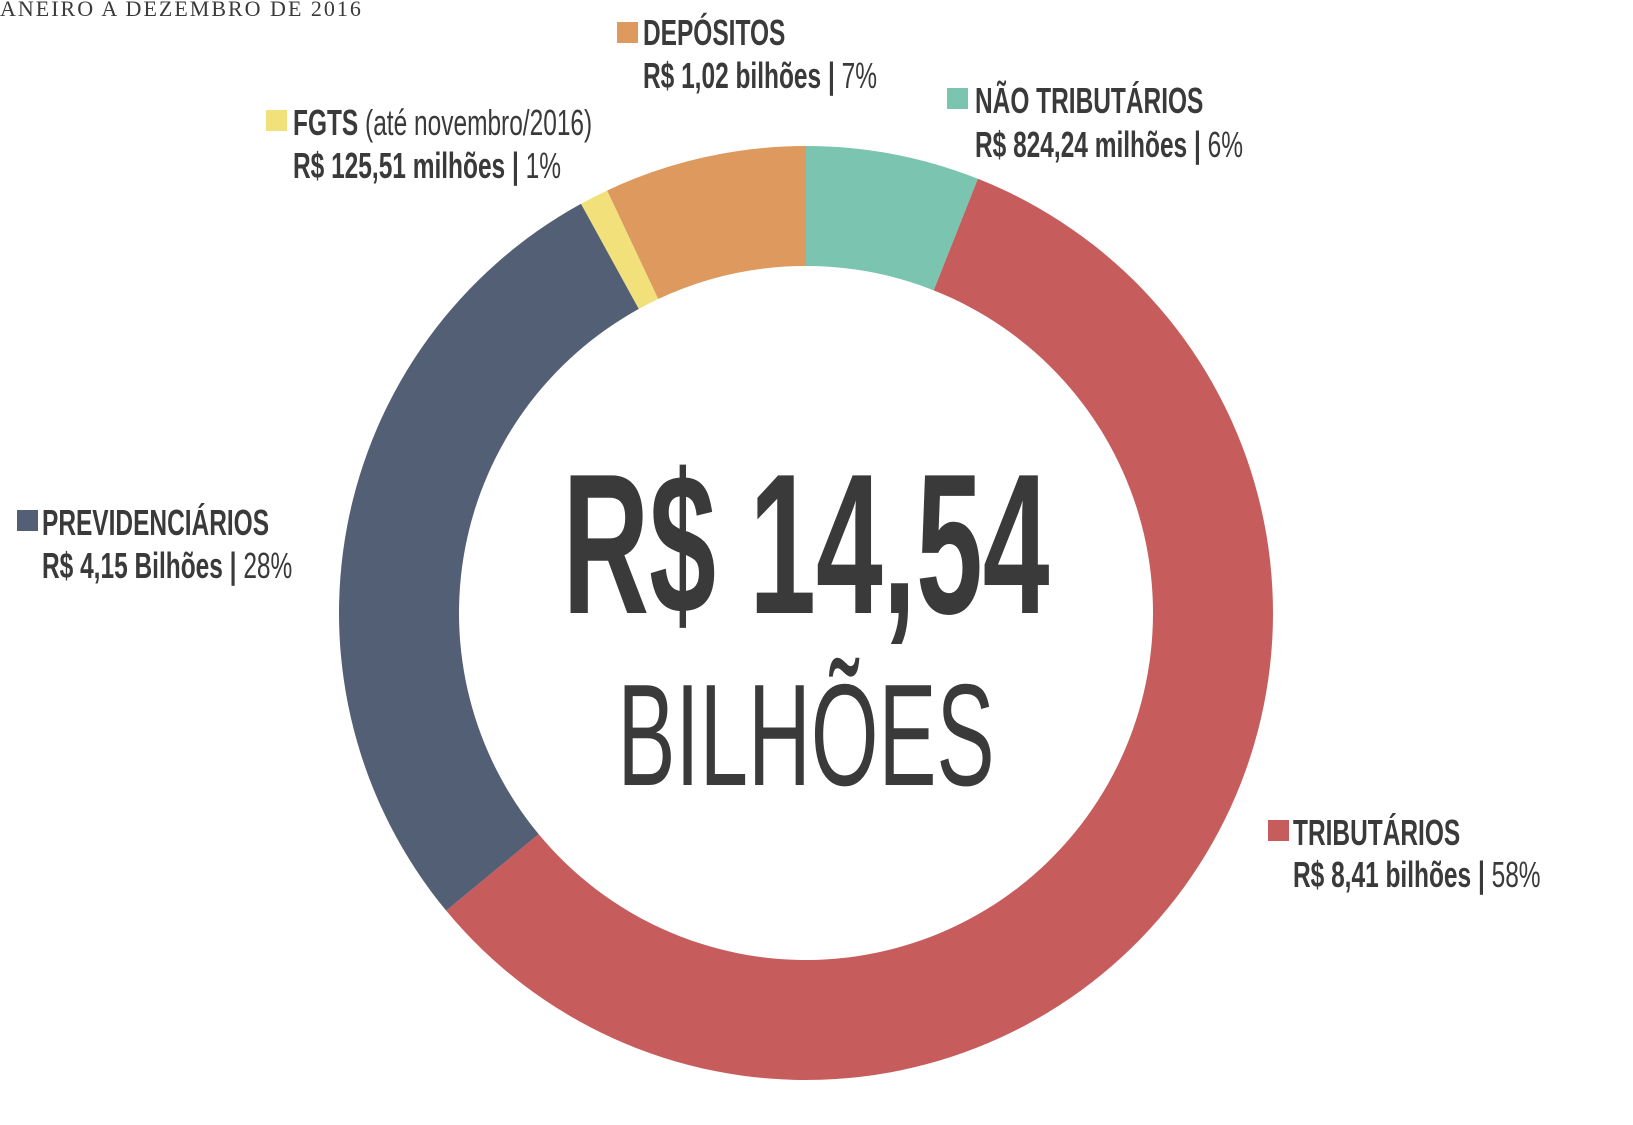 This screenshot has width=1633, height=1125. What do you see at coordinates (1382, 874) in the screenshot?
I see `amount: R$ 8,41 bilhões` at bounding box center [1382, 874].